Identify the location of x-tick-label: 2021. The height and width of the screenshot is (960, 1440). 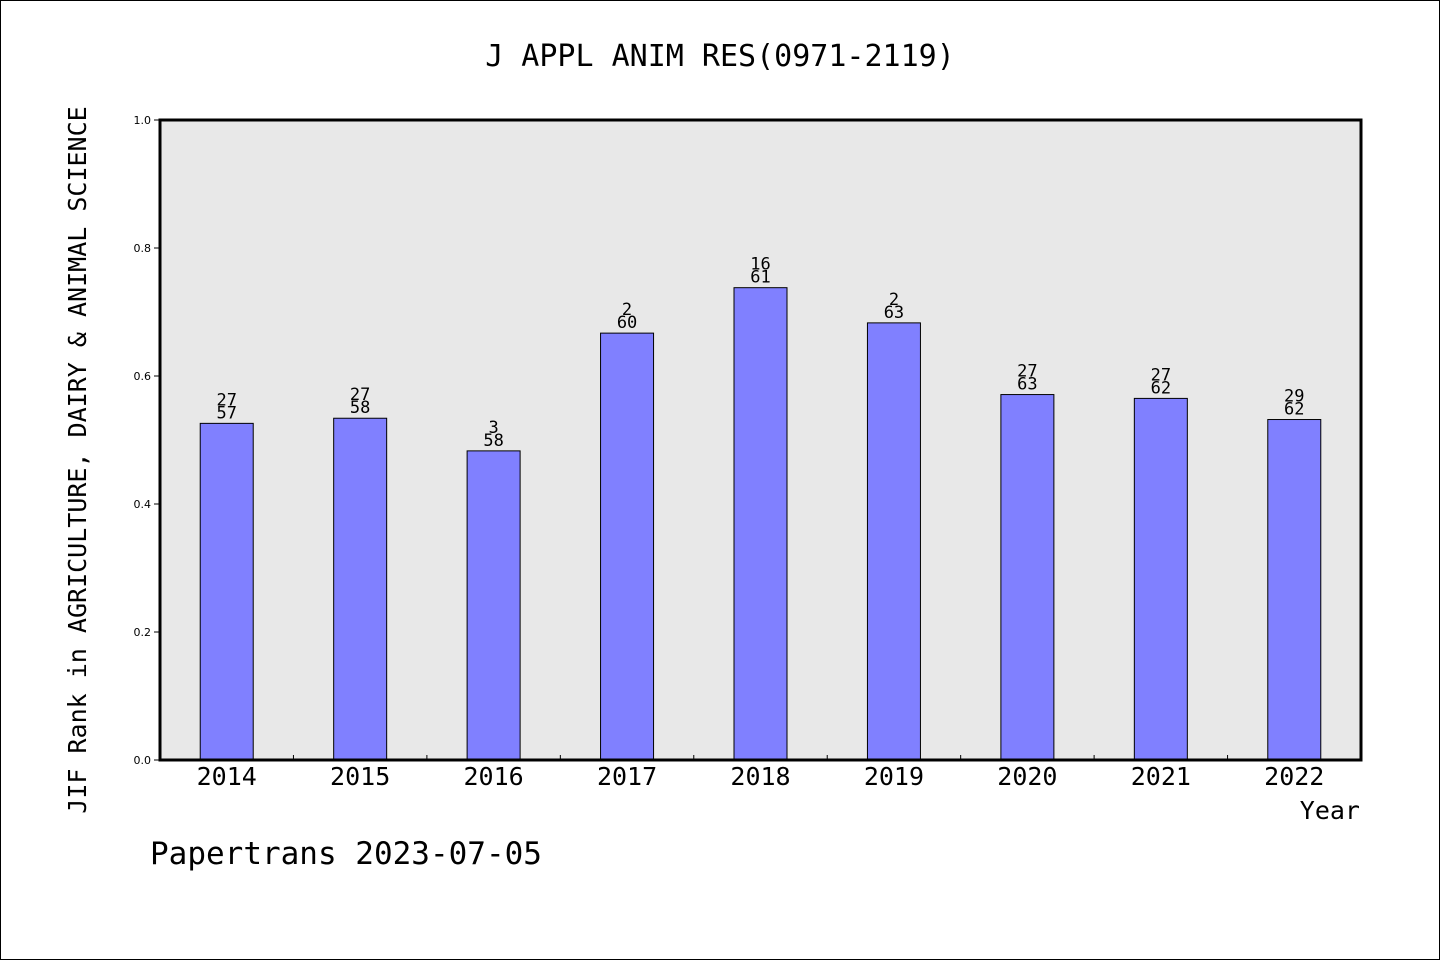
(1161, 776).